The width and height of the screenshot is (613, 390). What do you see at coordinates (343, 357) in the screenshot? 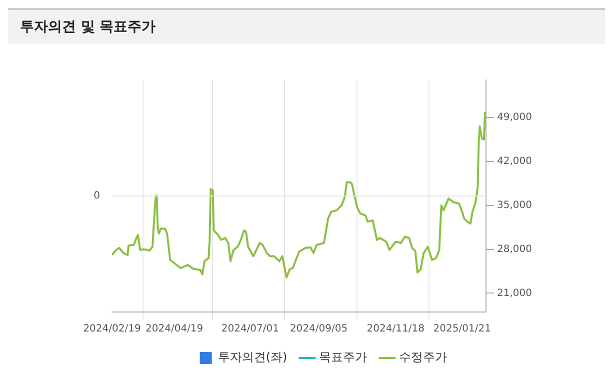
I see `legend-label: 목표주가` at bounding box center [343, 357].